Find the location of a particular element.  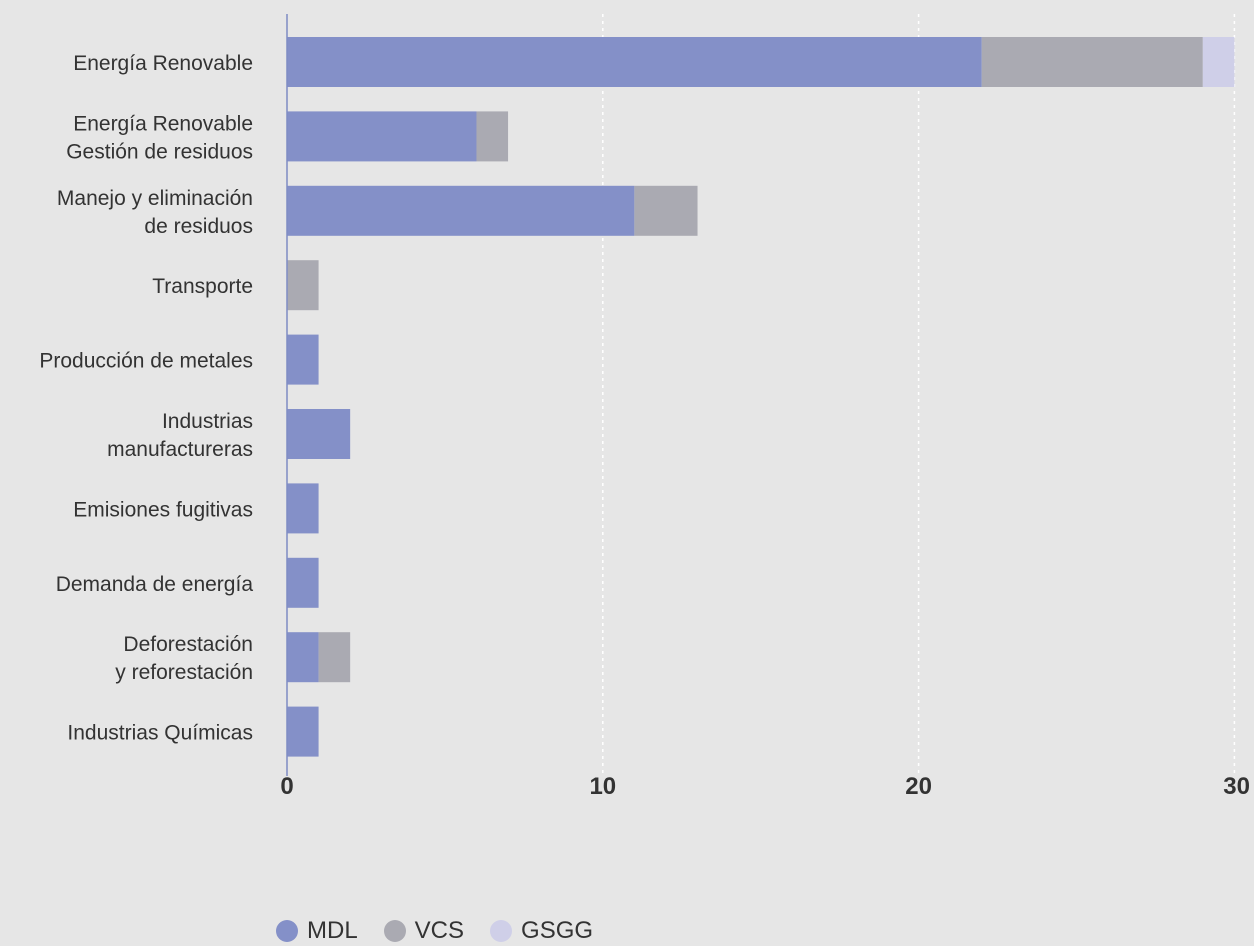

category-label: Transporte is located at coordinates (202, 286).